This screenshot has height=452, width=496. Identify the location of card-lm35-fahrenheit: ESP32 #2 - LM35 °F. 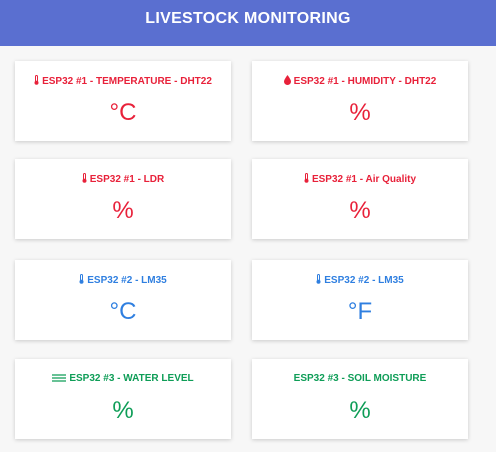
(360, 300).